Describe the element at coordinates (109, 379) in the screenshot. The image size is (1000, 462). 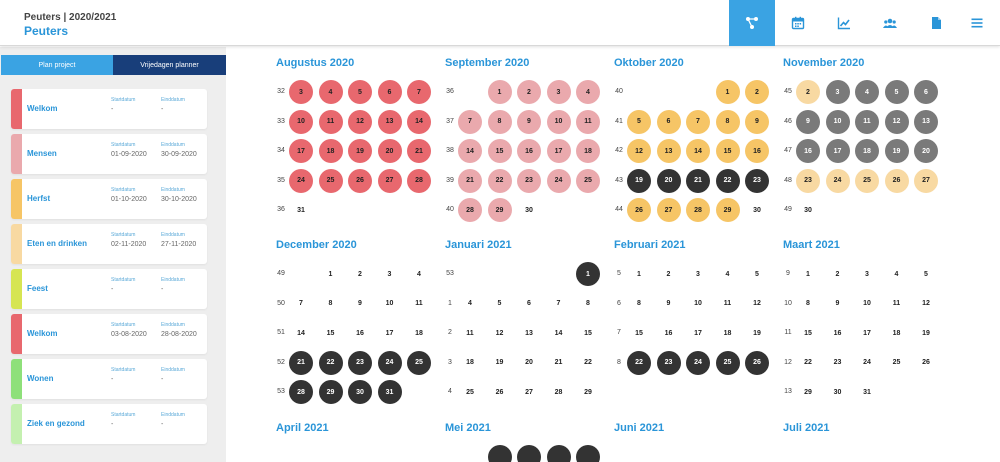
I see `project-card: Wonen Startdatum Einddatum - -` at that location.